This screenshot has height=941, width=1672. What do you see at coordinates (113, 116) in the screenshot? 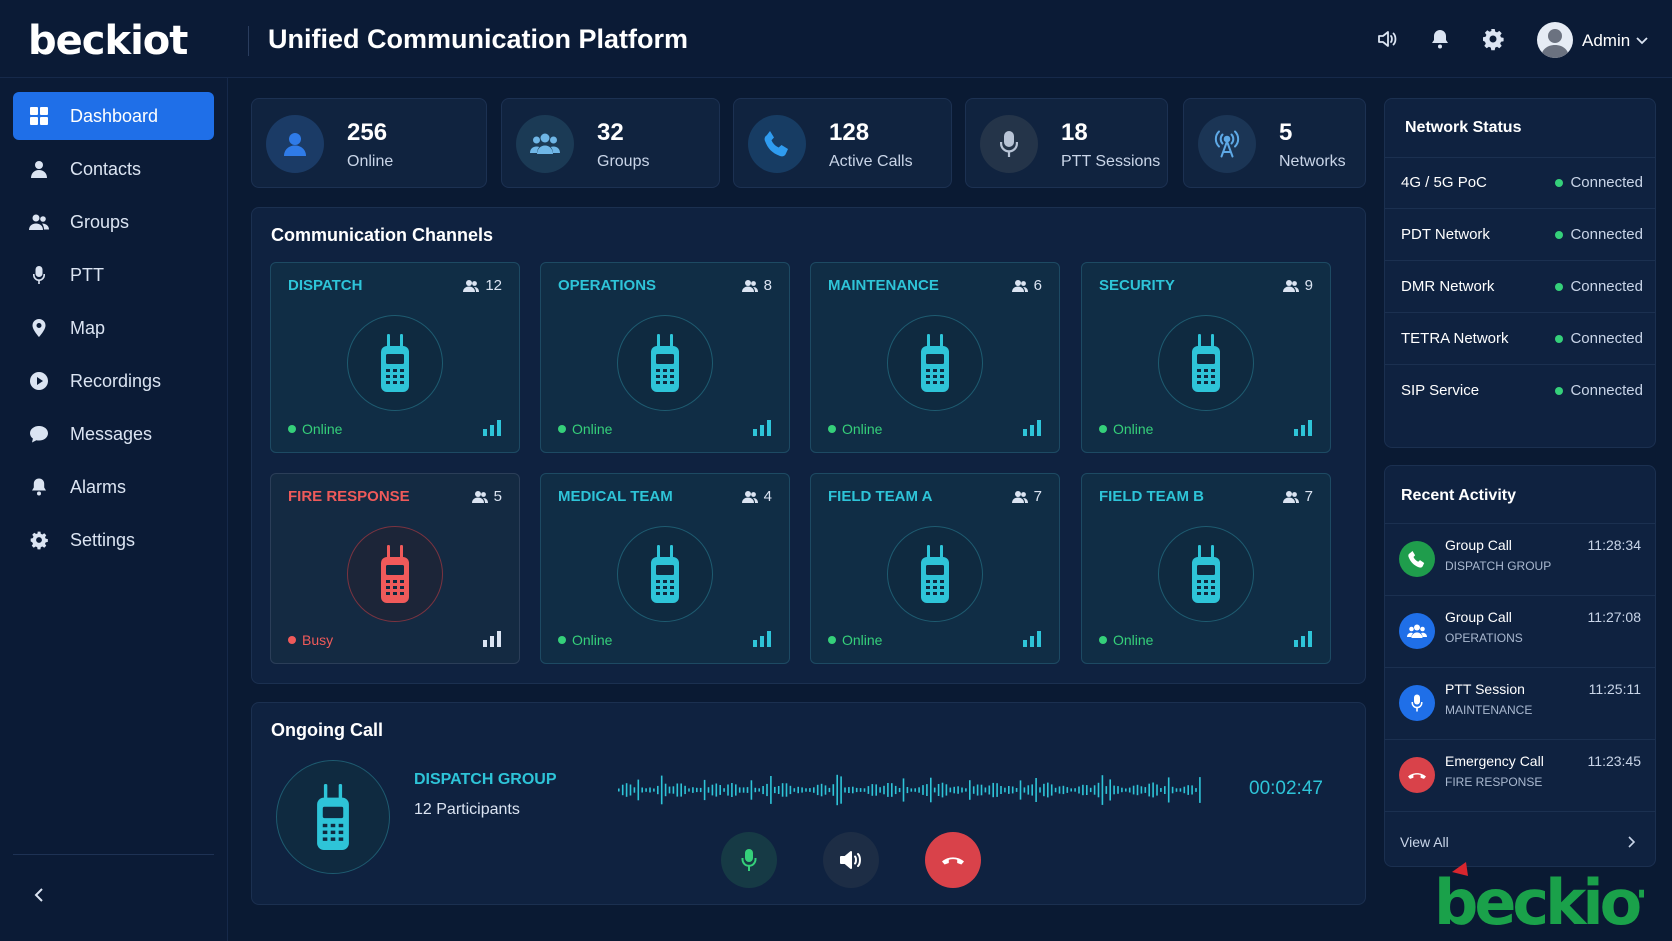
I see `sidebar-item-dashboard: Dashboard` at bounding box center [113, 116].